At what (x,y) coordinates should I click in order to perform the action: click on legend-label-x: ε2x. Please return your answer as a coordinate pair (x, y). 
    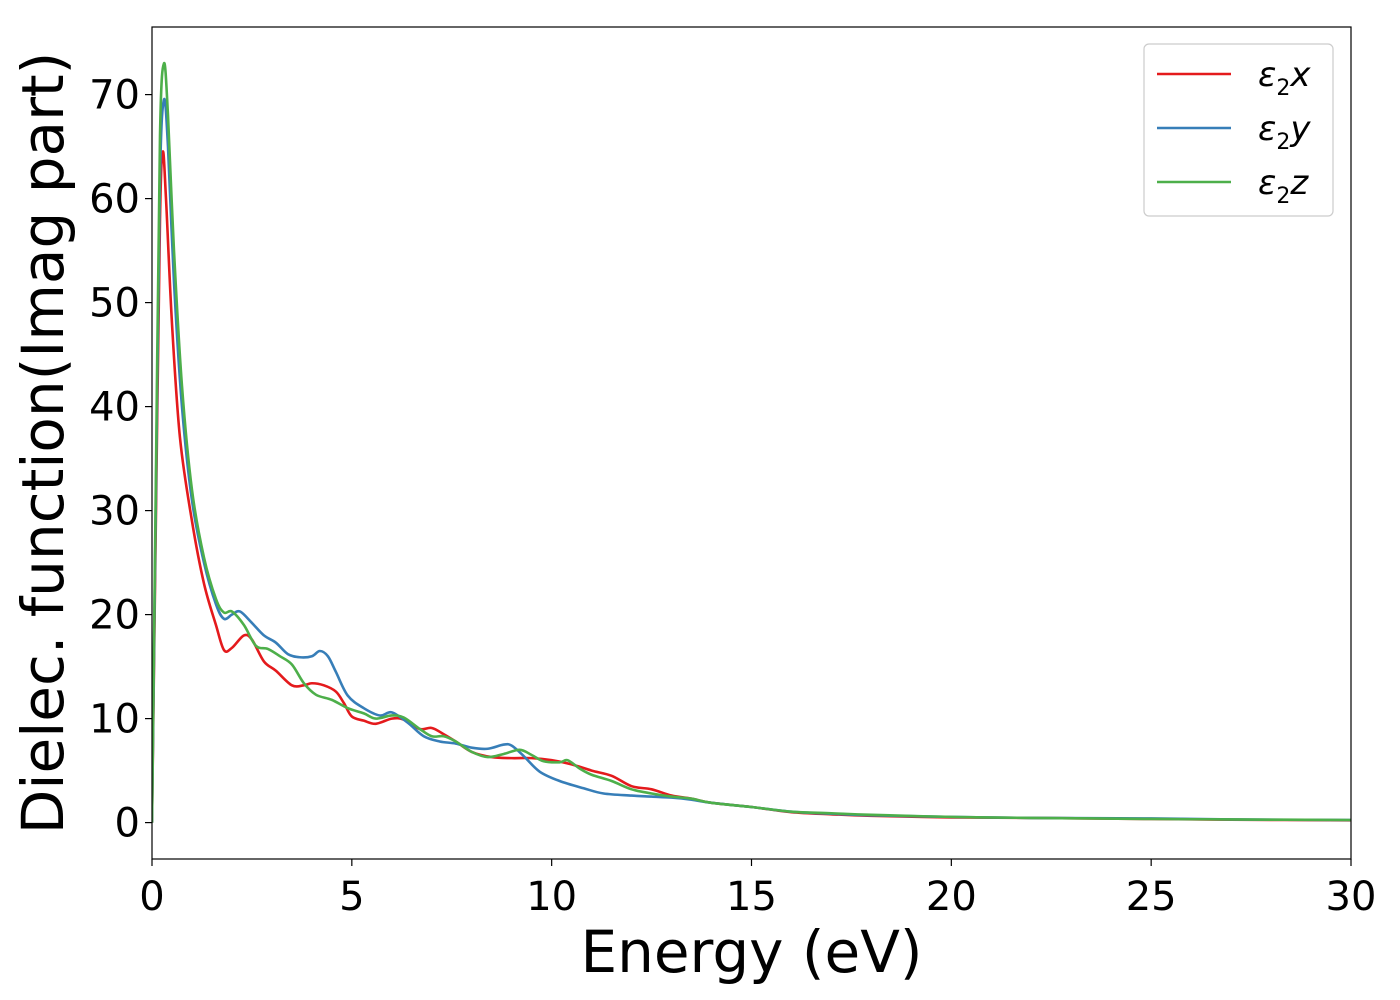
    Looking at the image, I should click on (1284, 78).